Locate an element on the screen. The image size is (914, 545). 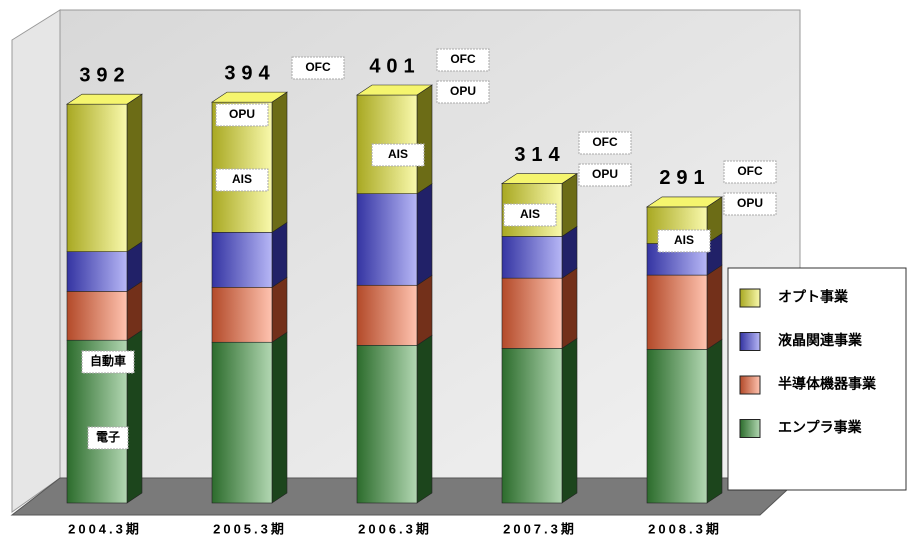
x-tick-label: 2004.3期 is located at coordinates (105, 528).